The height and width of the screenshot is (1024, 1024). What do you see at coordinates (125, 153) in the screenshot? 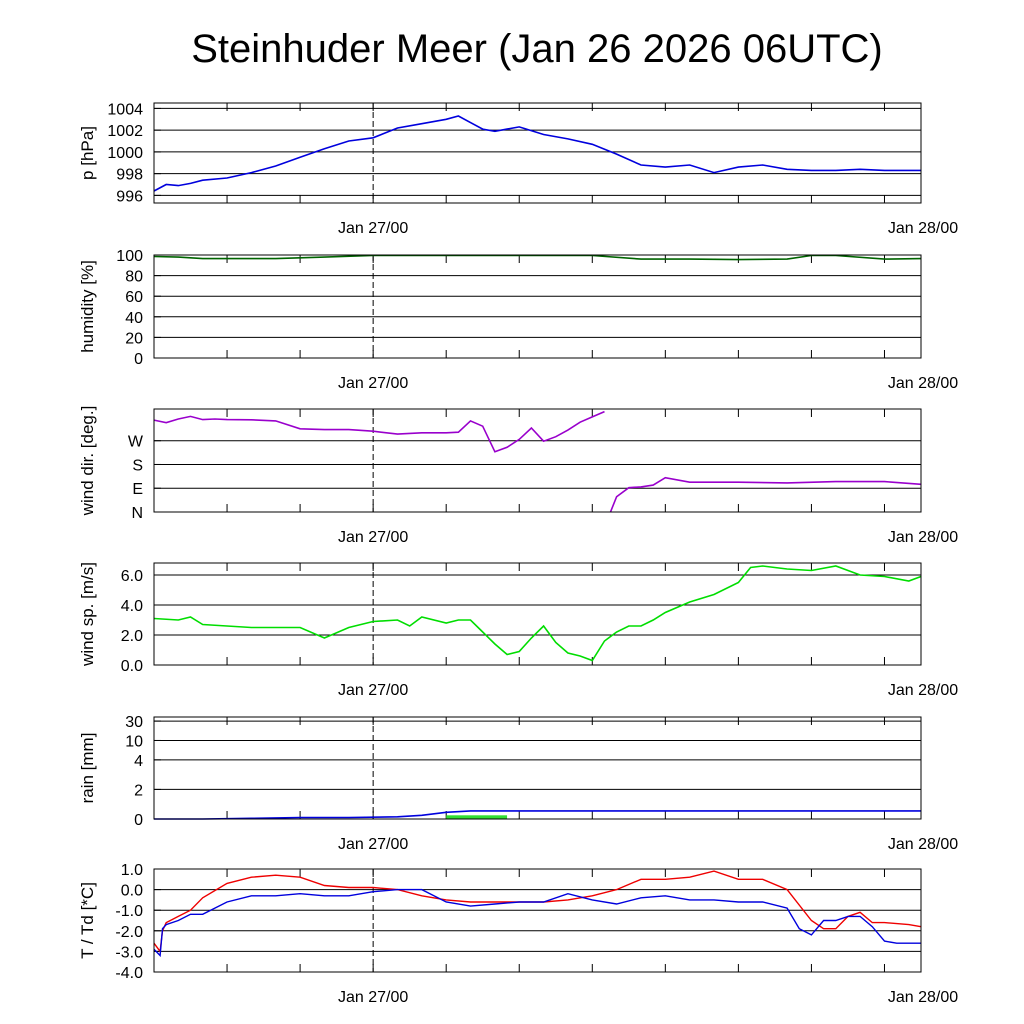
I see `y-tick-label: 1000` at bounding box center [125, 153].